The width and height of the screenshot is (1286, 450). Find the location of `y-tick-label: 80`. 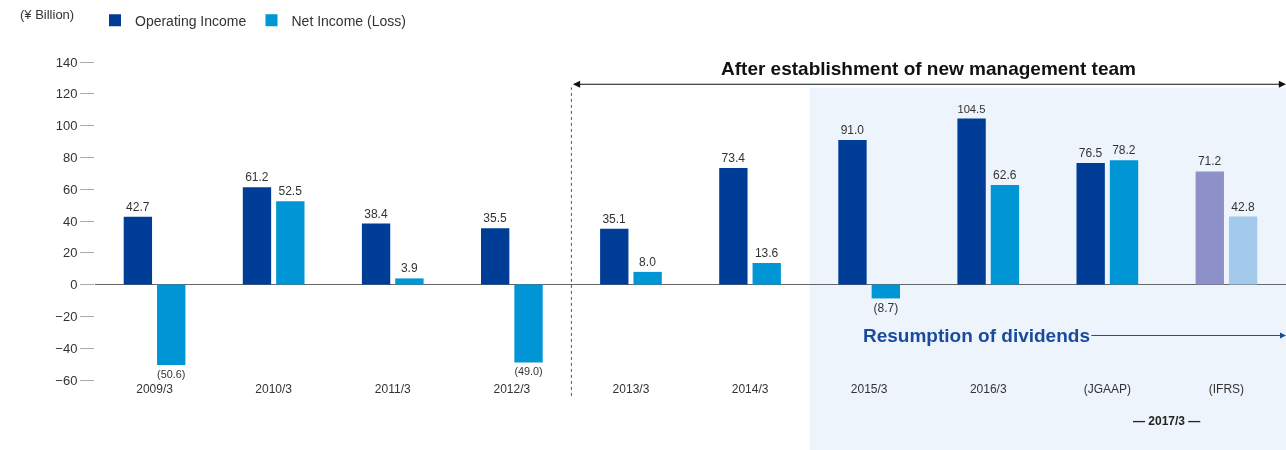

y-tick-label: 80 is located at coordinates (70, 157).